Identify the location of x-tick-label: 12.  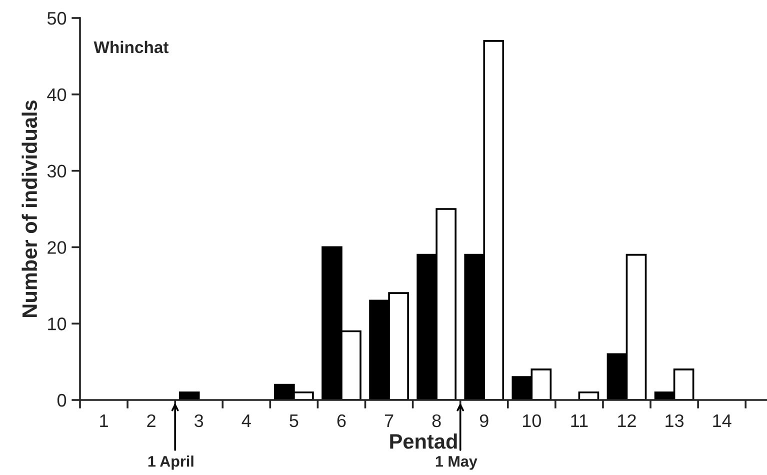
(627, 420).